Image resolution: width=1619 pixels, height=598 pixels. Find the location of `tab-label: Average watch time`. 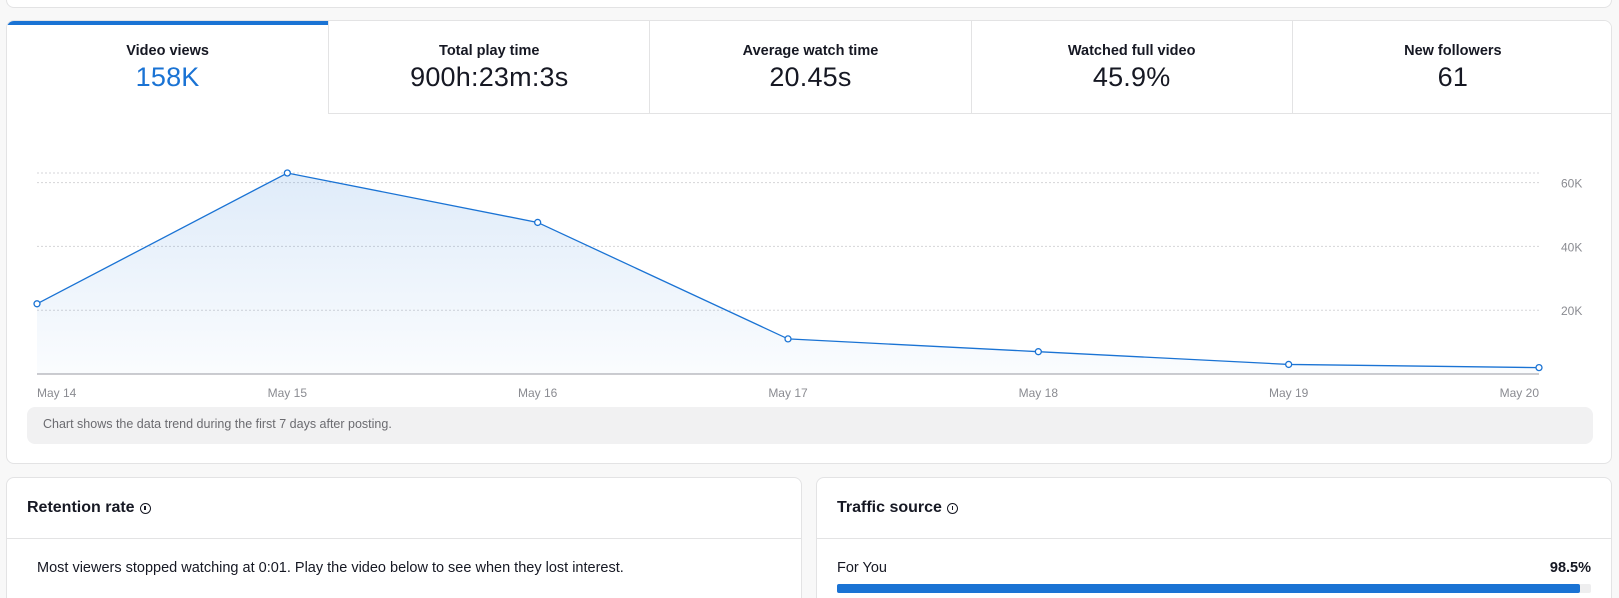

tab-label: Average watch time is located at coordinates (810, 51).